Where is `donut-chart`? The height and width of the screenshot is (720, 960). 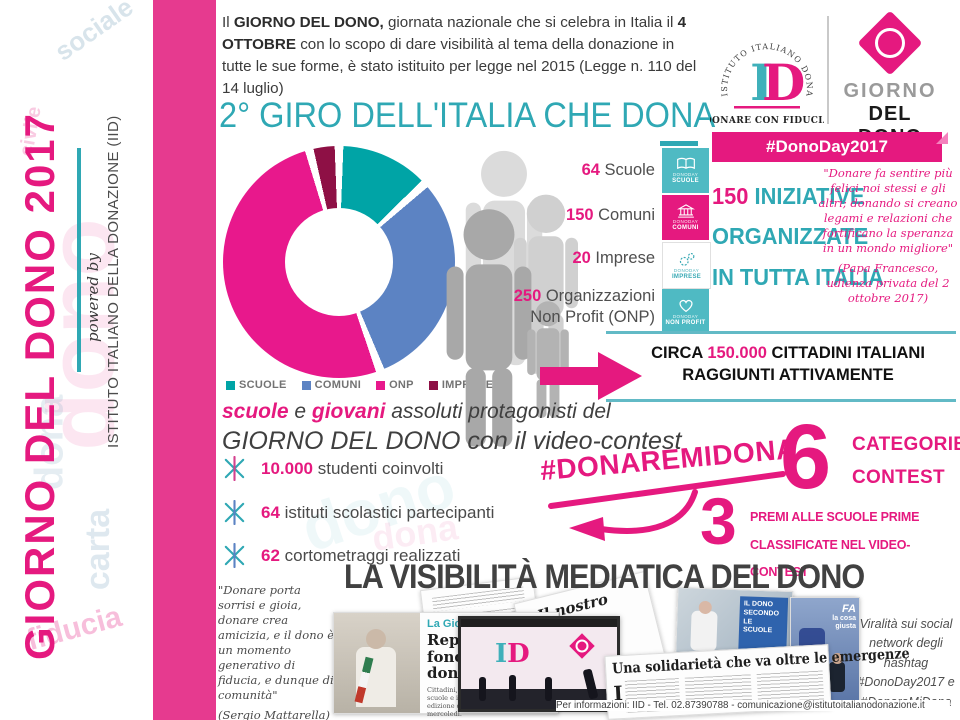
donut-chart is located at coordinates (339, 262).